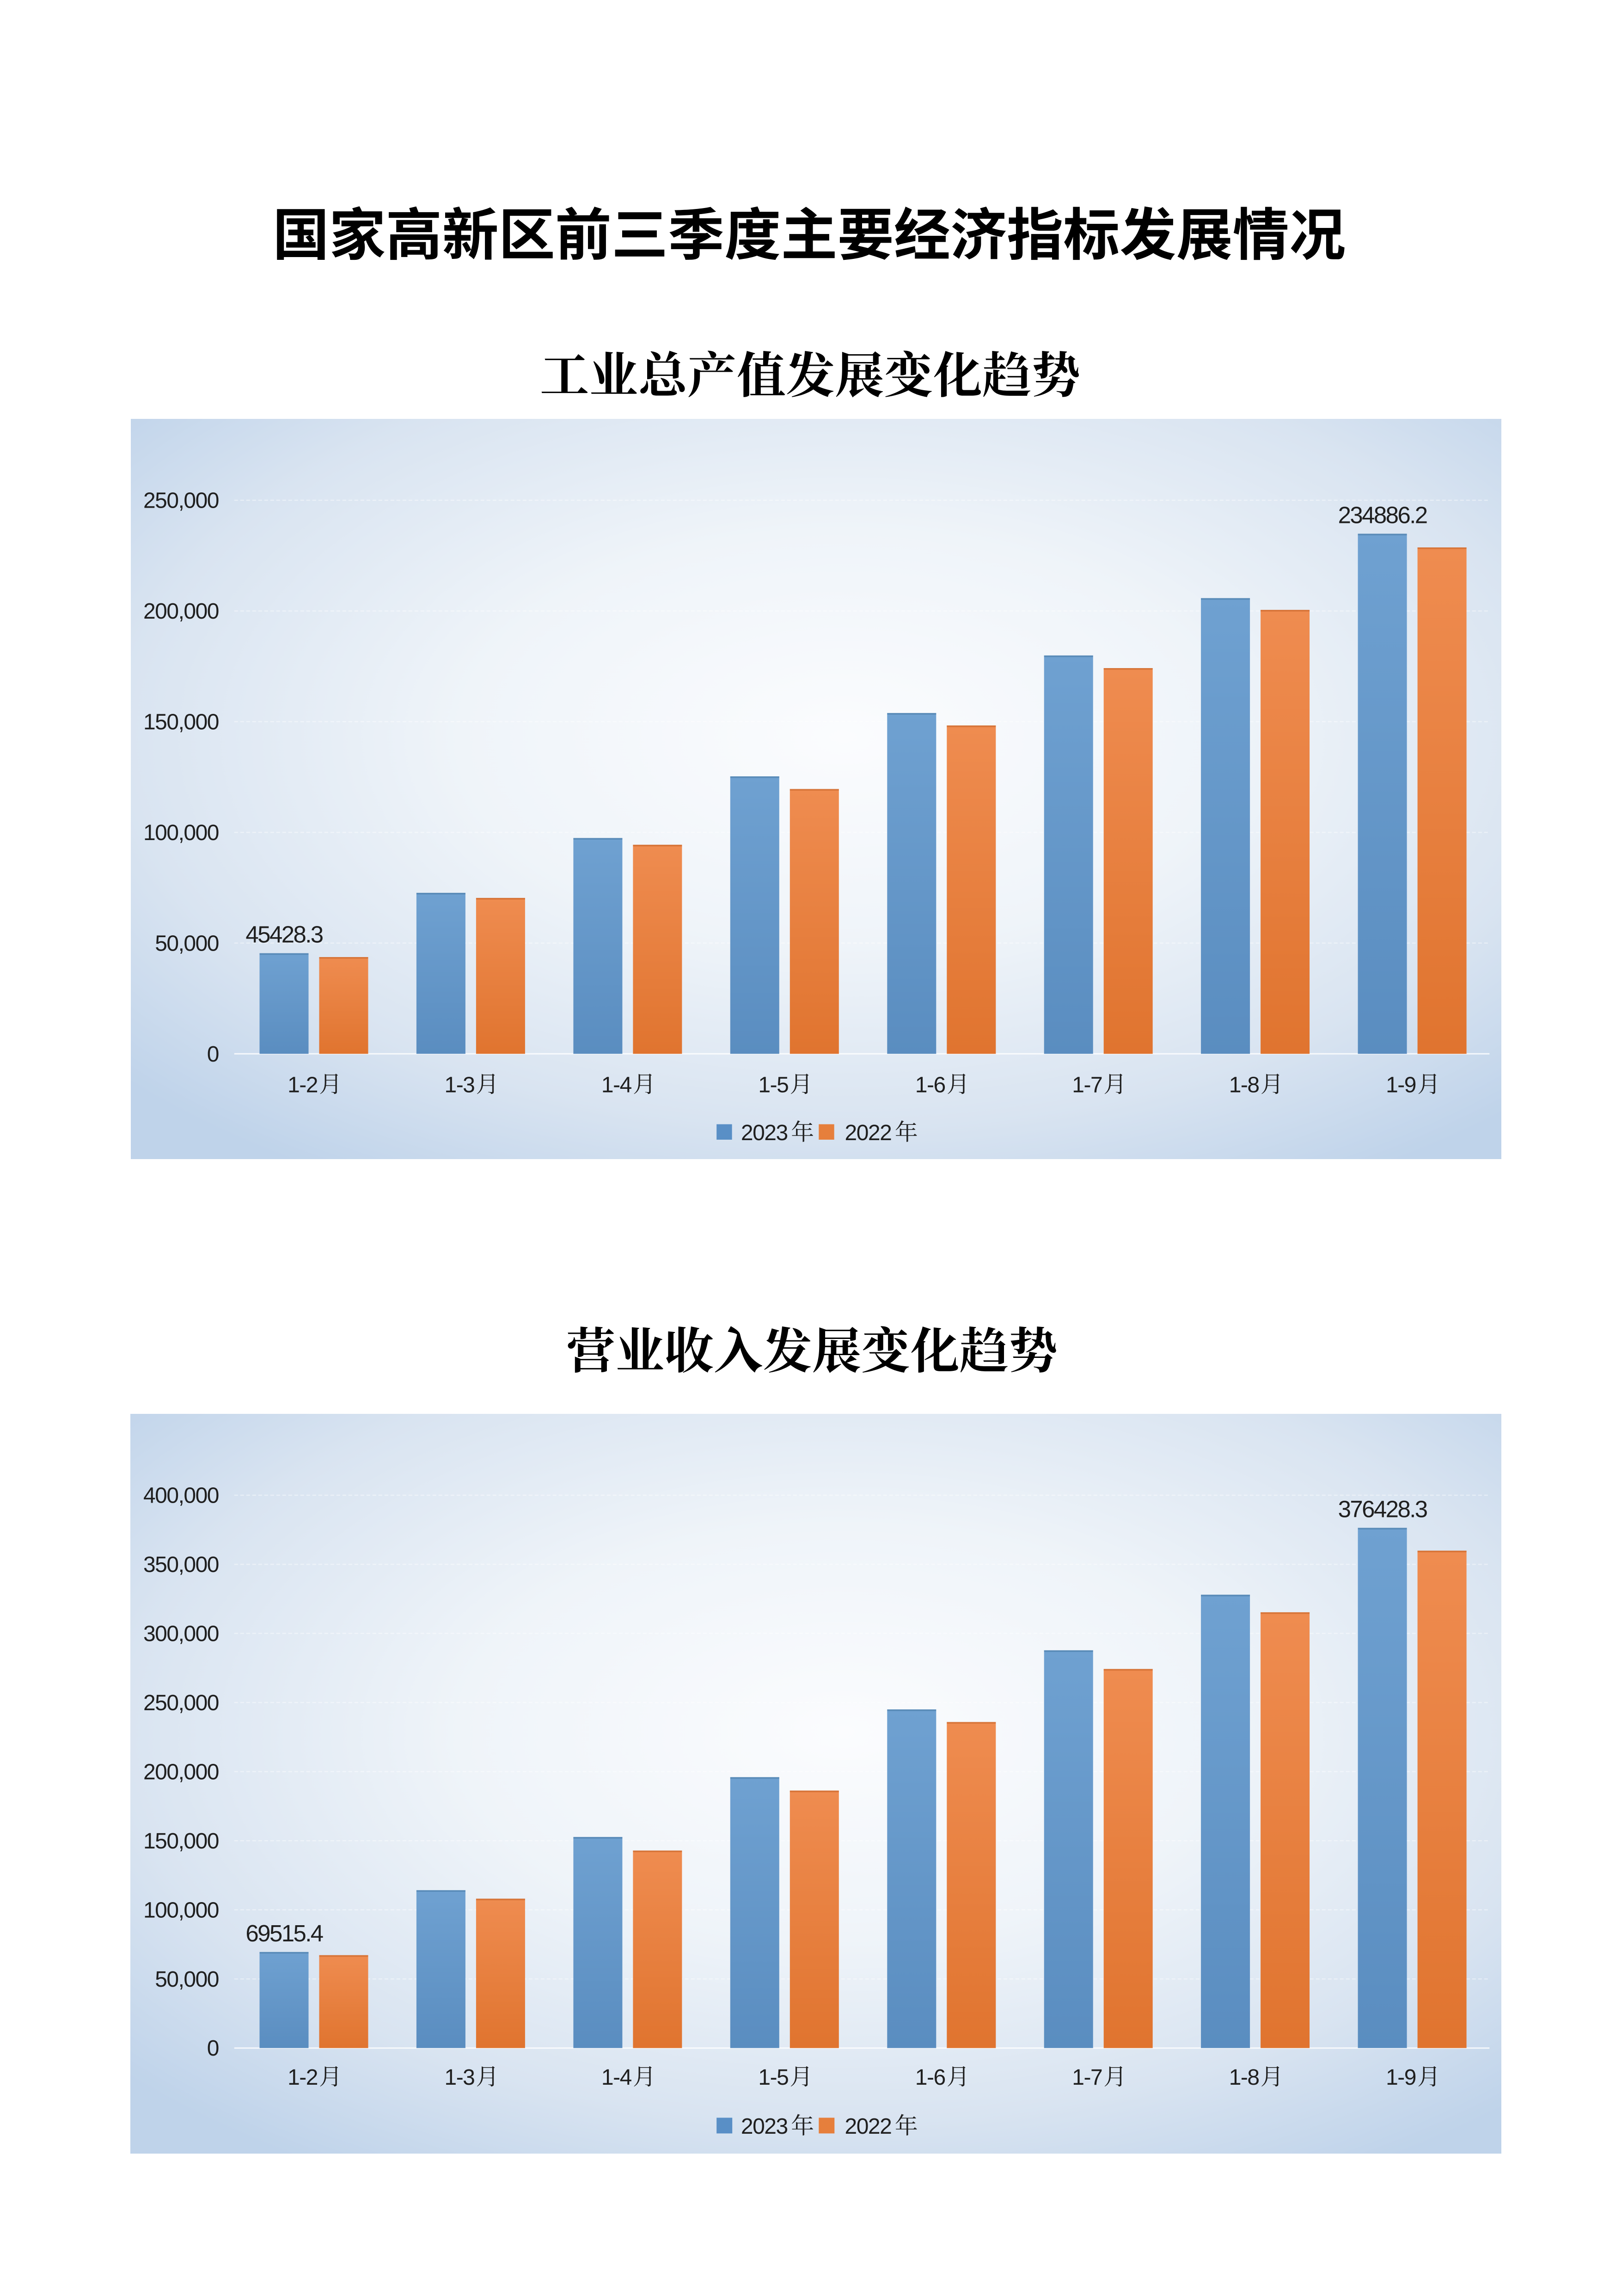 This screenshot has height=2296, width=1622. Describe the element at coordinates (181, 1496) in the screenshot. I see `svg-text: 400,000` at that location.